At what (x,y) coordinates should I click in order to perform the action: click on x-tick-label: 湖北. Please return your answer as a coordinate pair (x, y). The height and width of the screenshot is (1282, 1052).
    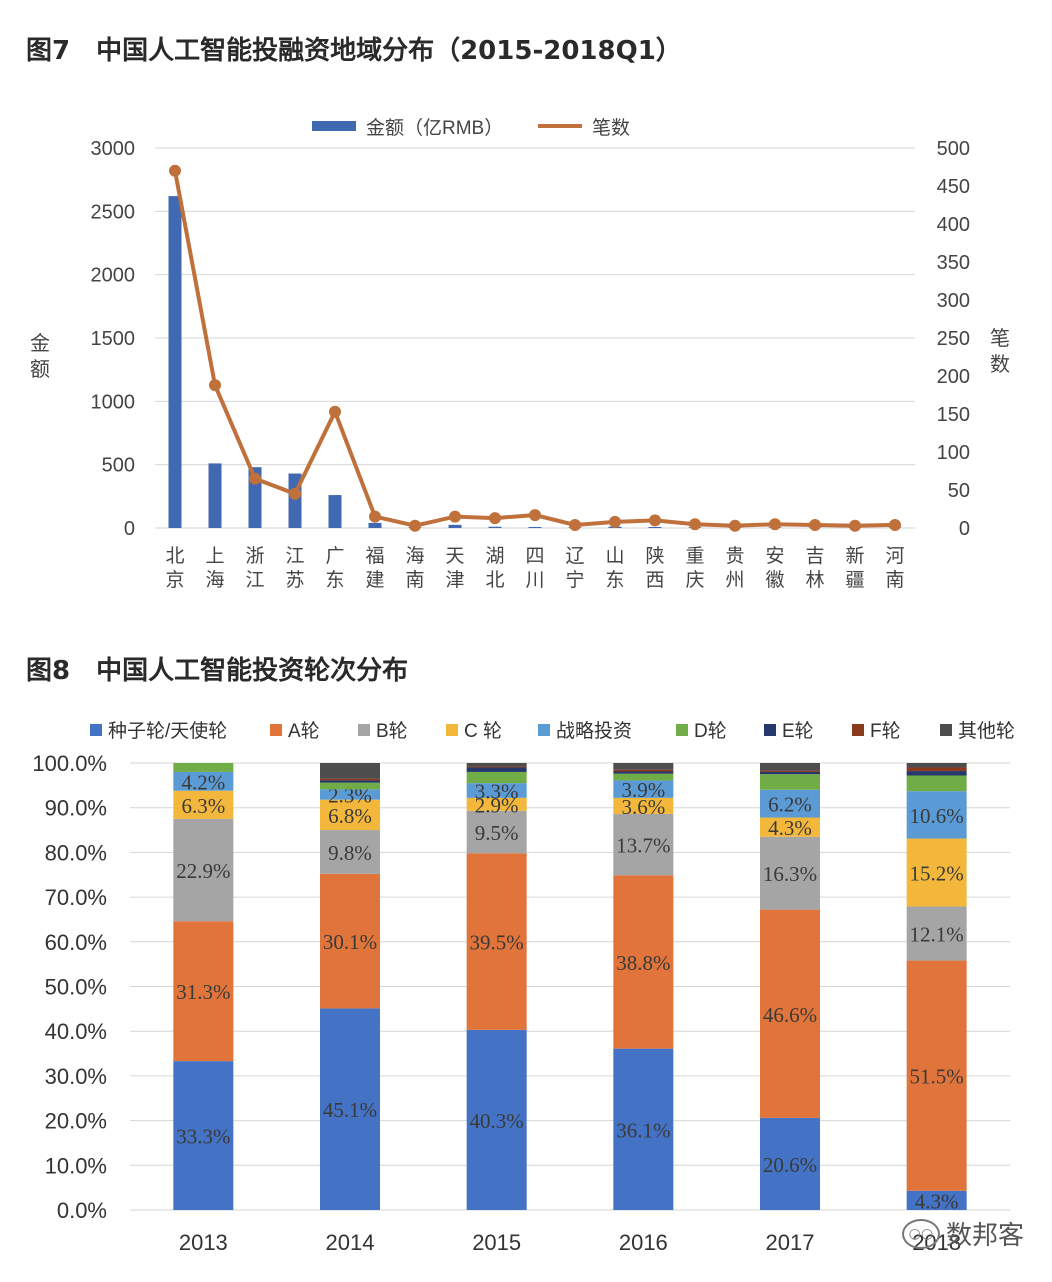
    Looking at the image, I should click on (494, 568).